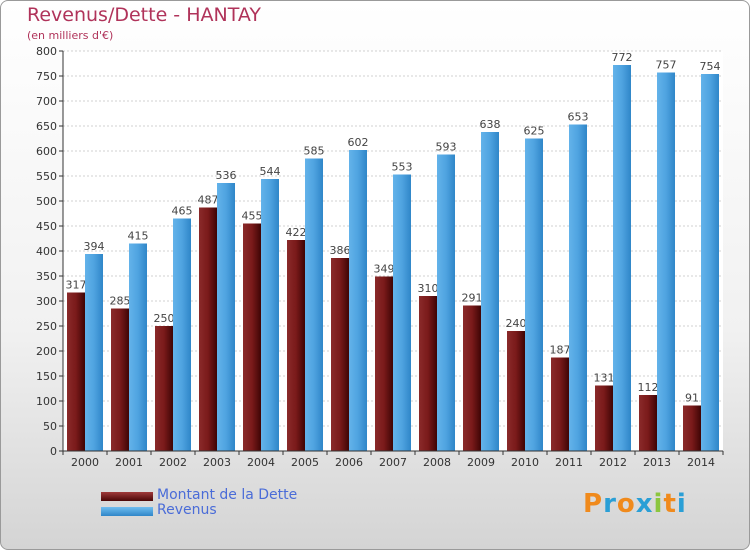 The image size is (750, 550). What do you see at coordinates (217, 462) in the screenshot?
I see `x-tick-label: 2003` at bounding box center [217, 462].